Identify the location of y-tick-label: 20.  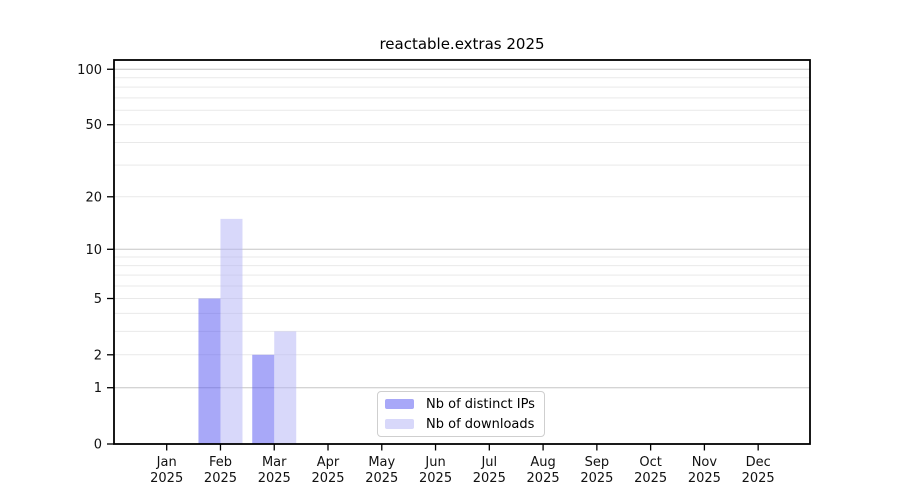
(93, 197).